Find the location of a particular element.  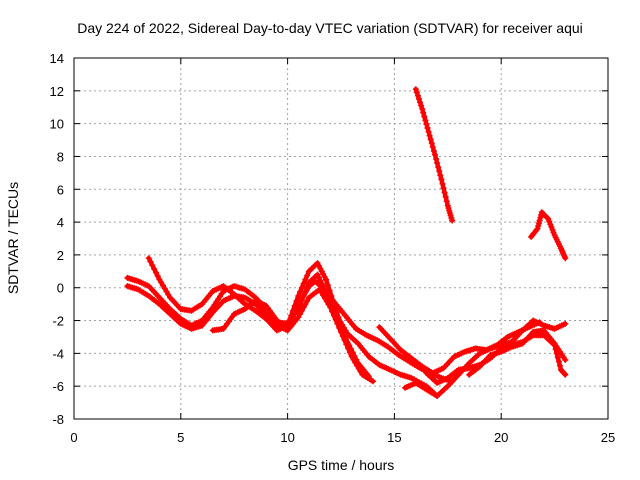

x-tick-label: 10 is located at coordinates (287, 437).